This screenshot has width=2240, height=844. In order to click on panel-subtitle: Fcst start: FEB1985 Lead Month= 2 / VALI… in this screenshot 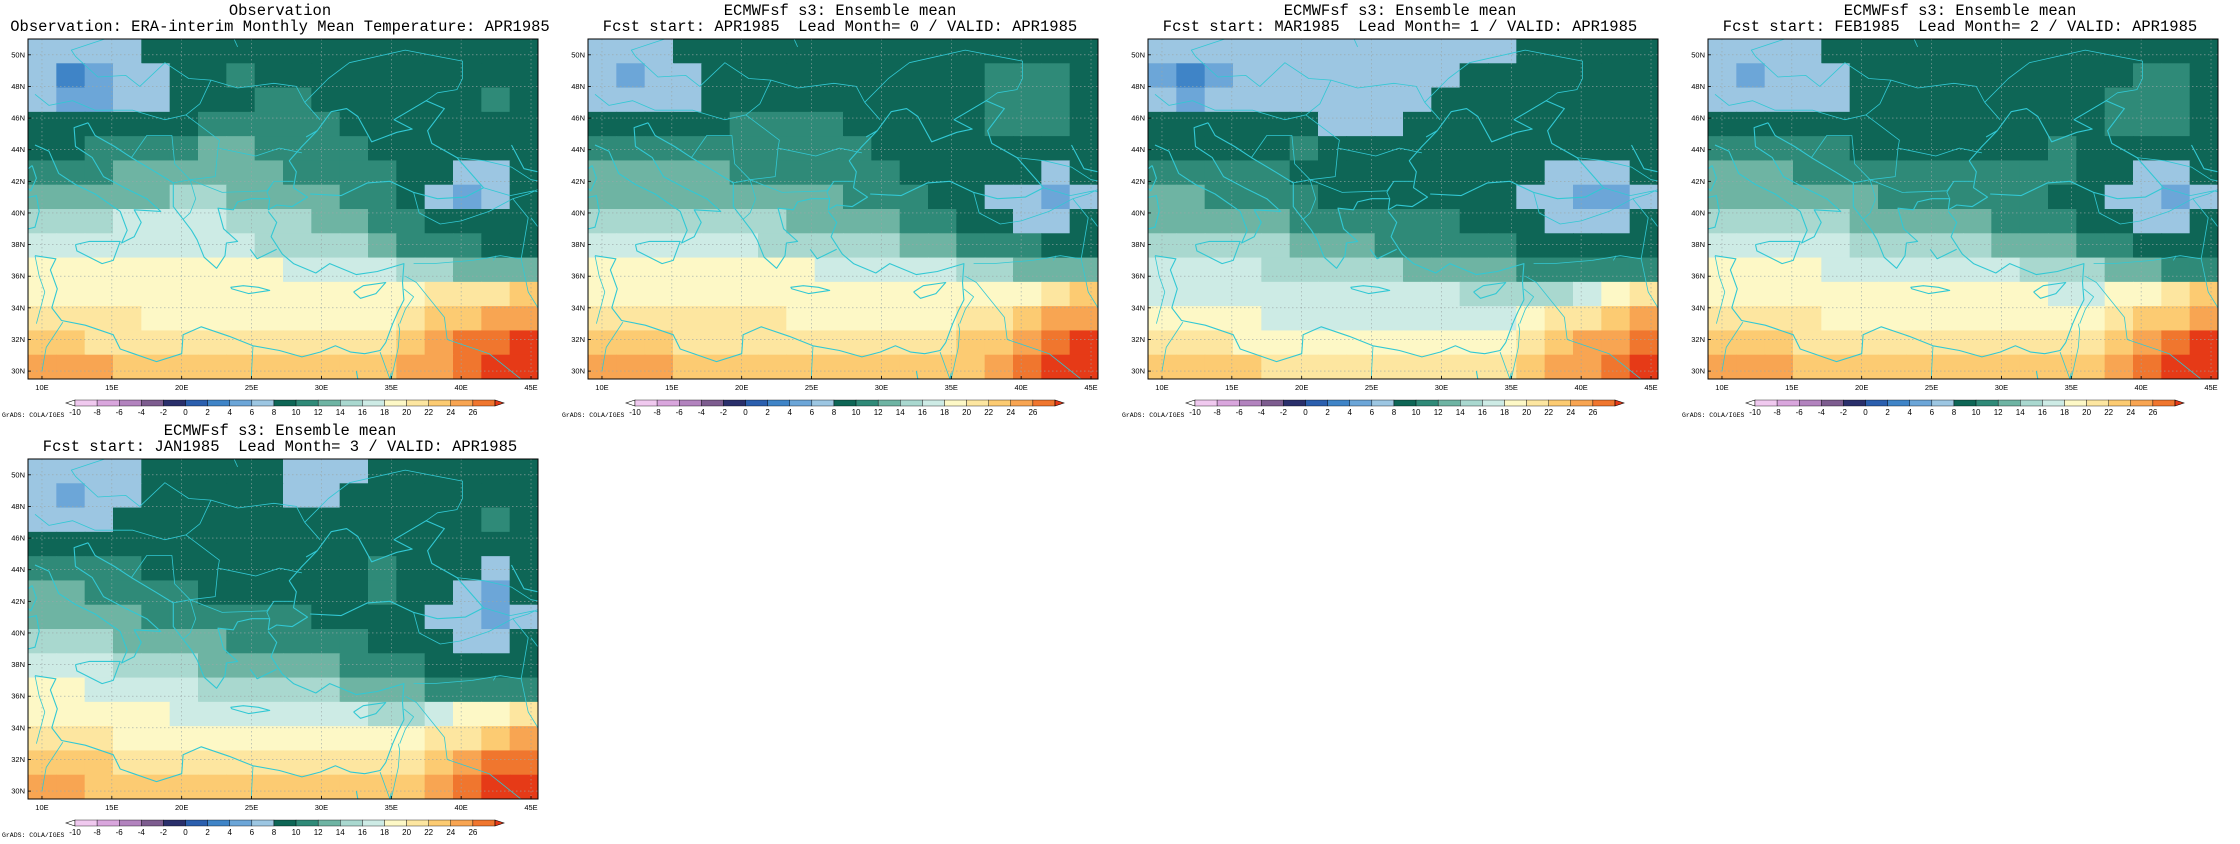, I will do `click(1960, 27)`.